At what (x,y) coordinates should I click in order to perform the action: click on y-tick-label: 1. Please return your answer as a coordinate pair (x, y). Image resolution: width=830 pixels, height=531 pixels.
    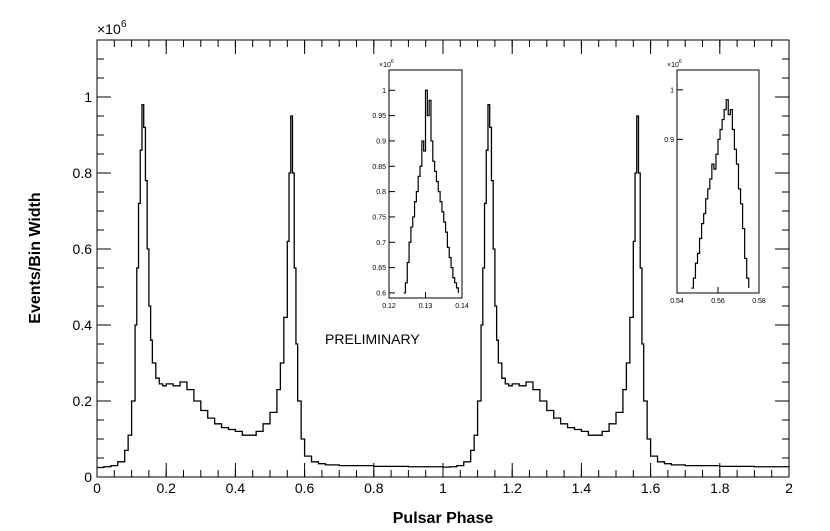
    Looking at the image, I should click on (88, 97).